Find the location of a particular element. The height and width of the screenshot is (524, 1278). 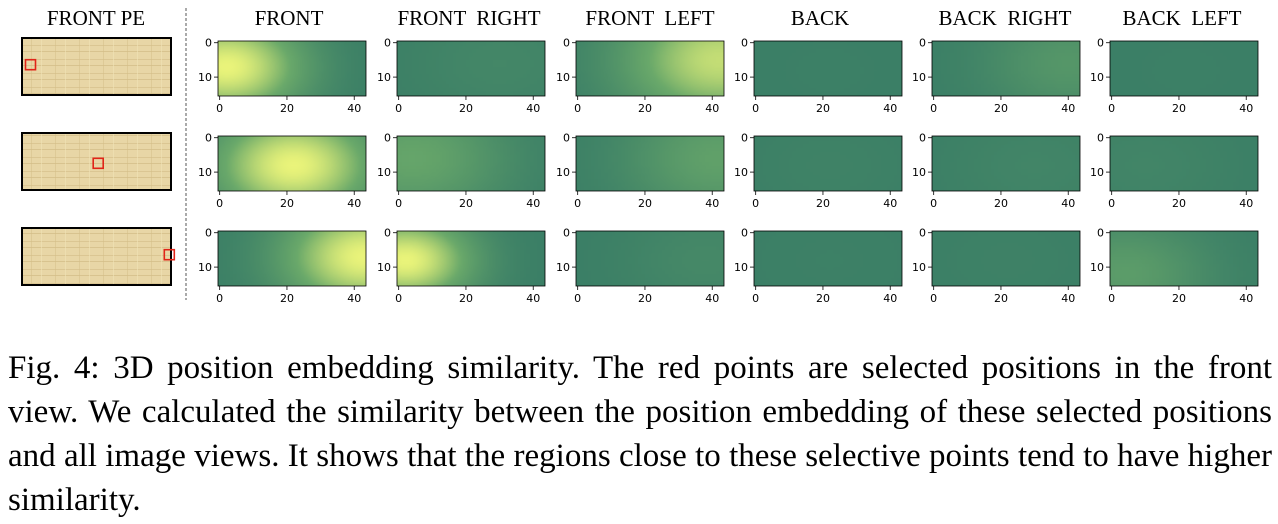

header-view-front-left: FRONT LEFT is located at coordinates (650, 18).